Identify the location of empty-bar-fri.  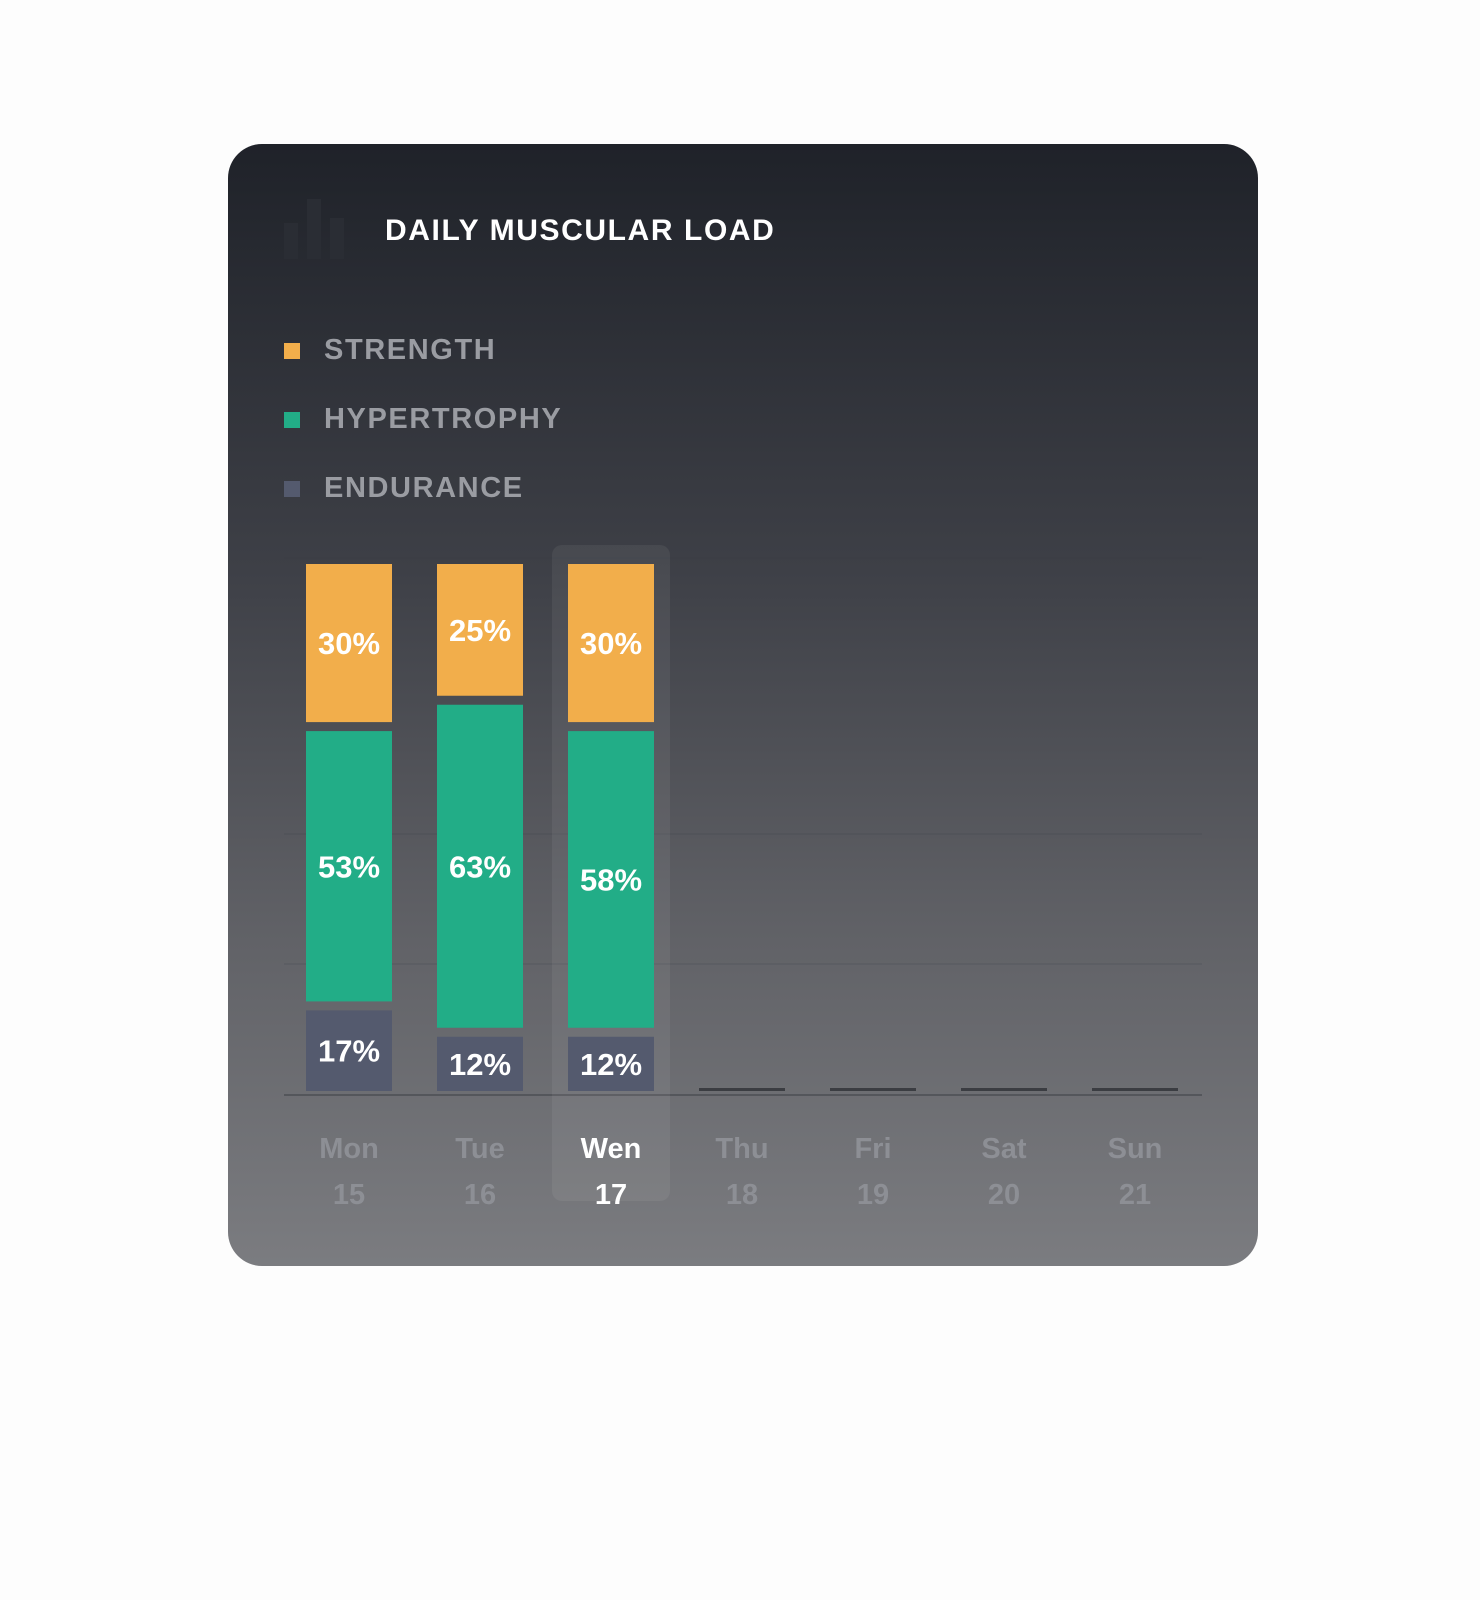
(873, 1089).